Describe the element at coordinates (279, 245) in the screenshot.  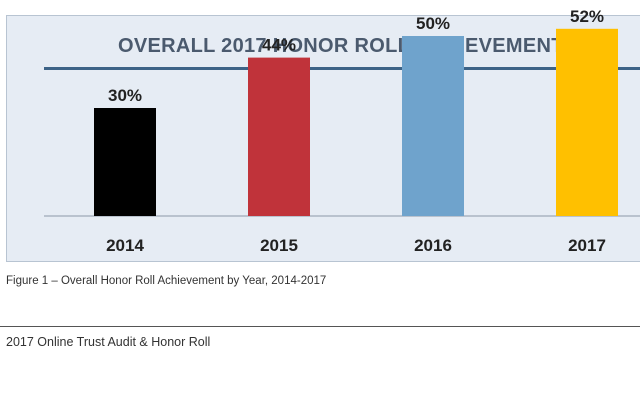
I see `x-tick-label-2015: 2015` at that location.